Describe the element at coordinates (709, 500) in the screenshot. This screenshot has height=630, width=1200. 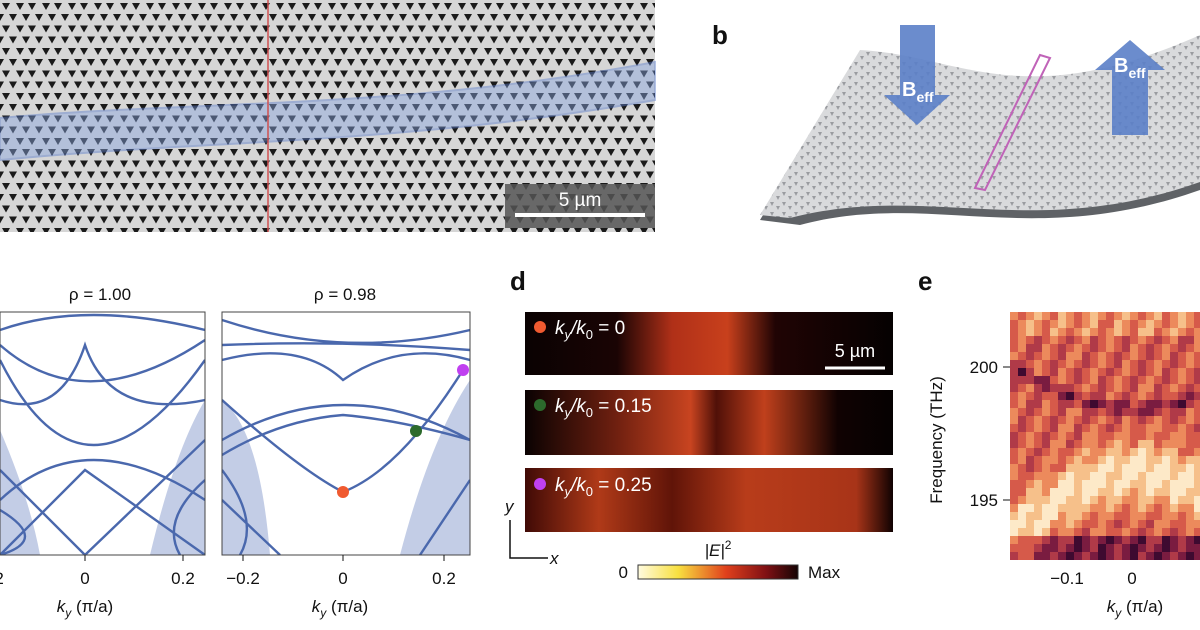
I see `field-map` at that location.